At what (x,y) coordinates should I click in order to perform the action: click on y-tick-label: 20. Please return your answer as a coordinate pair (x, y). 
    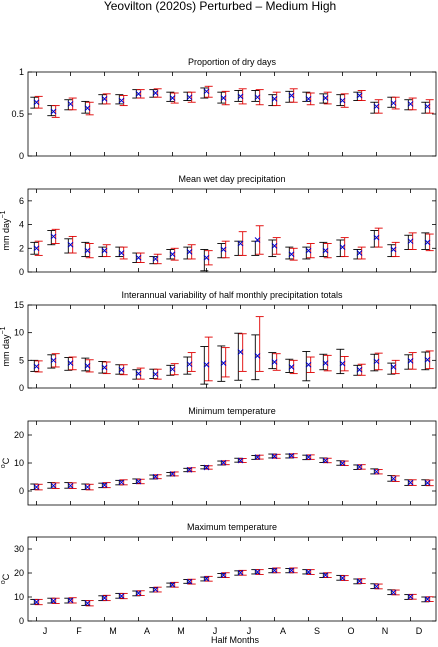
    Looking at the image, I should click on (19, 573).